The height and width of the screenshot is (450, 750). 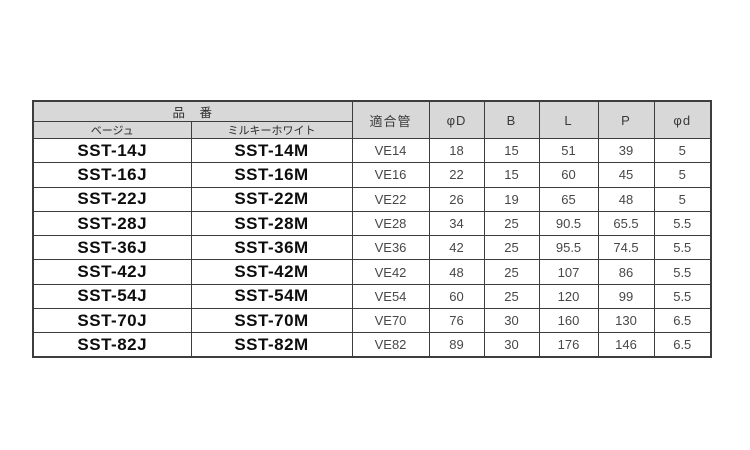 What do you see at coordinates (271, 175) in the screenshot?
I see `cell-milky: SST-16M` at bounding box center [271, 175].